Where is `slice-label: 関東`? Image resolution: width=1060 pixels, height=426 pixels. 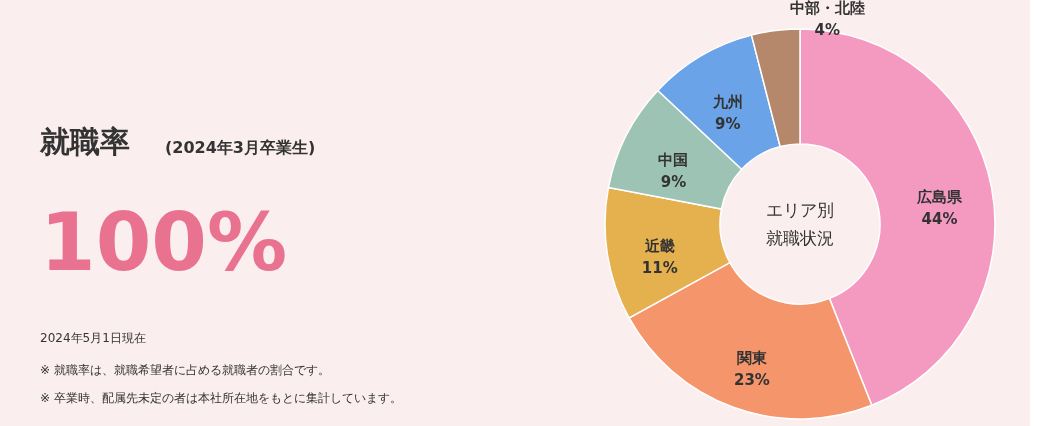
slice-label: 関東 is located at coordinates (752, 357).